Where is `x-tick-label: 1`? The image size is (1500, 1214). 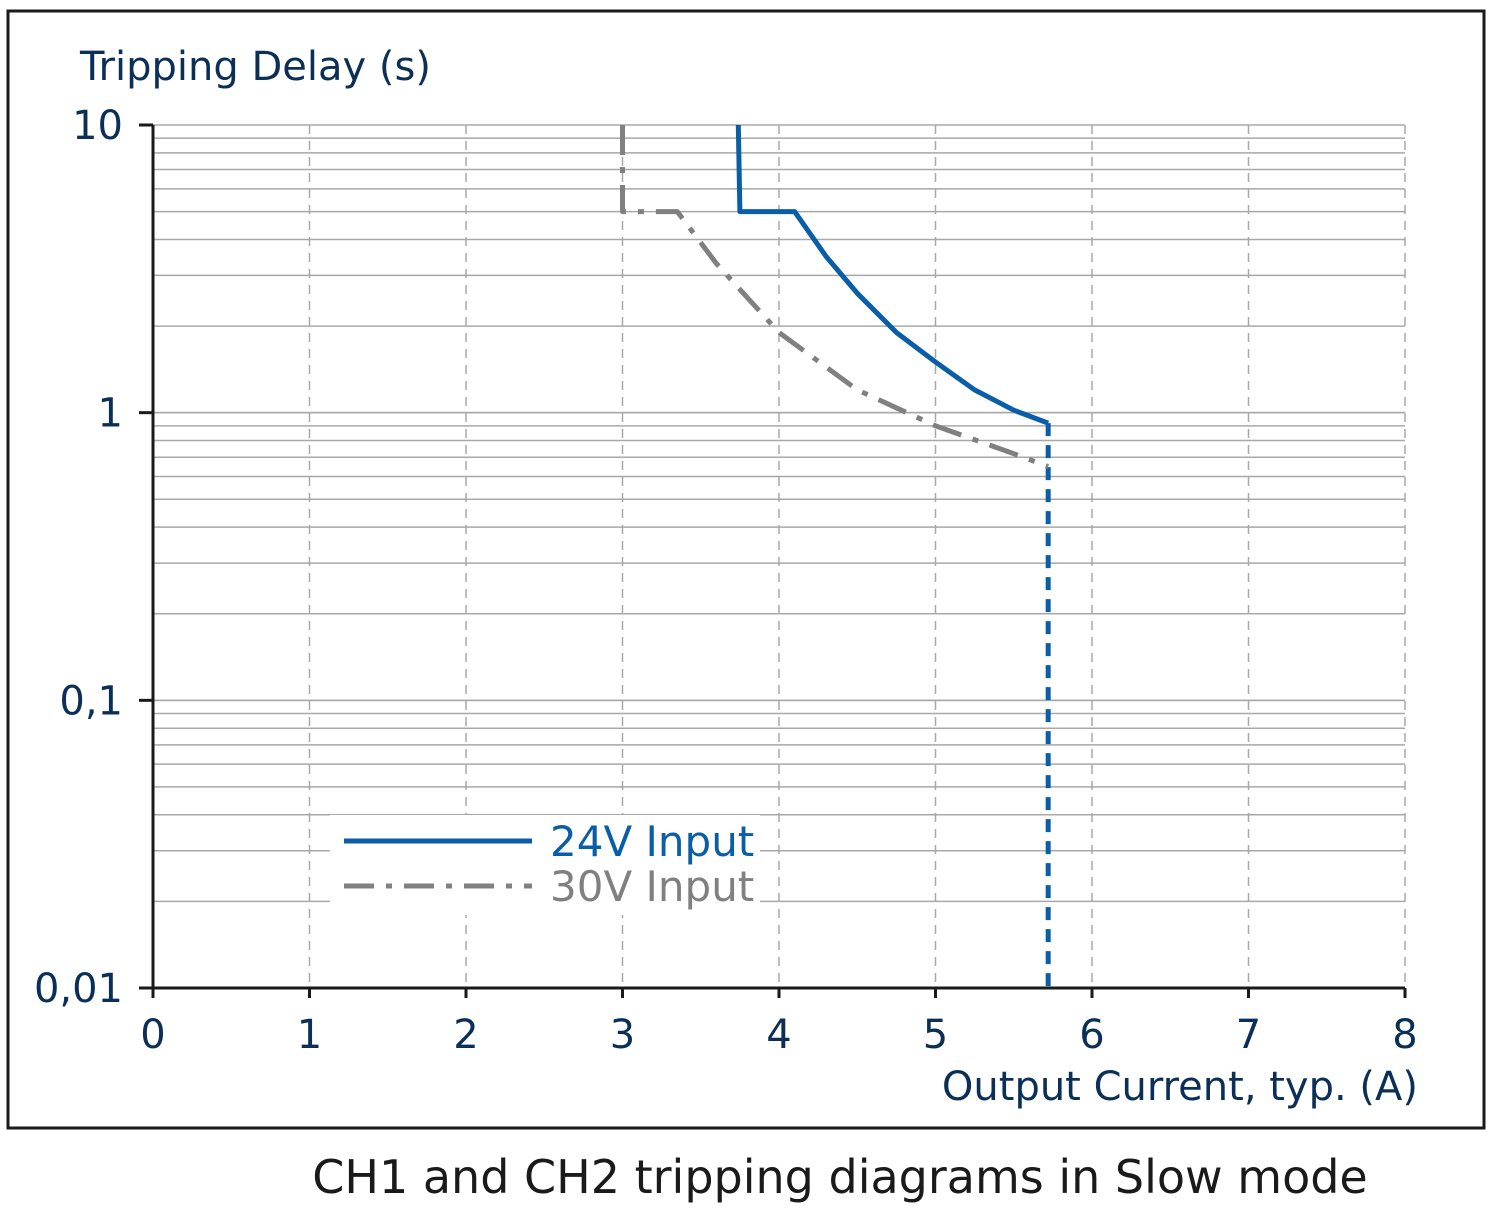
x-tick-label: 1 is located at coordinates (309, 1035).